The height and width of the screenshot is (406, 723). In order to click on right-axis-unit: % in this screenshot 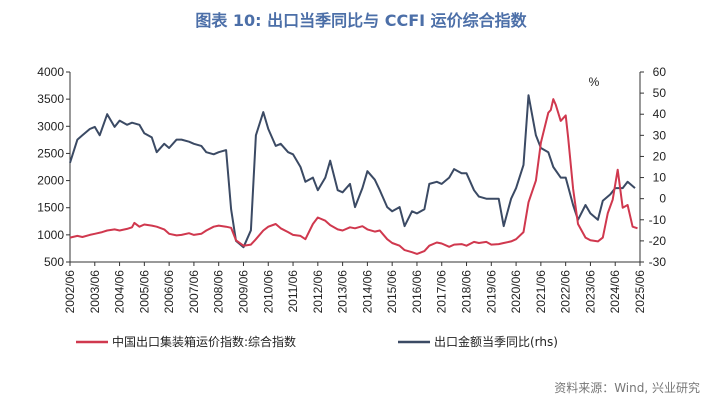, I will do `click(594, 82)`.